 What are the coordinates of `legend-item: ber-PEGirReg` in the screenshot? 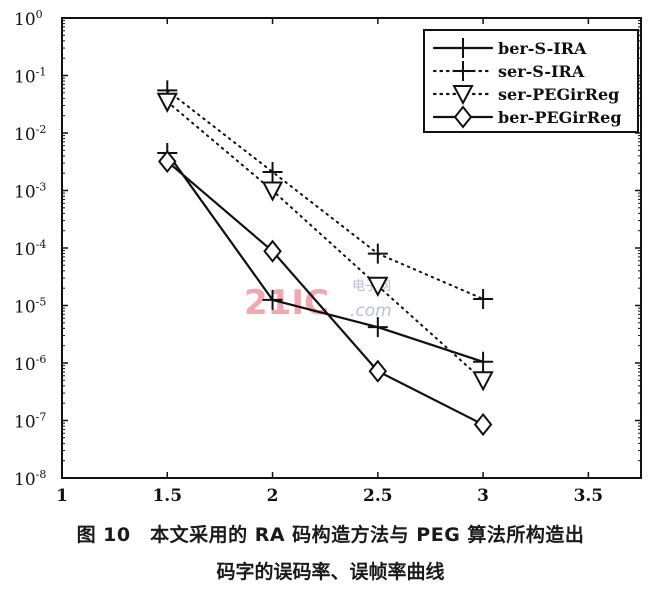 It's located at (527, 117).